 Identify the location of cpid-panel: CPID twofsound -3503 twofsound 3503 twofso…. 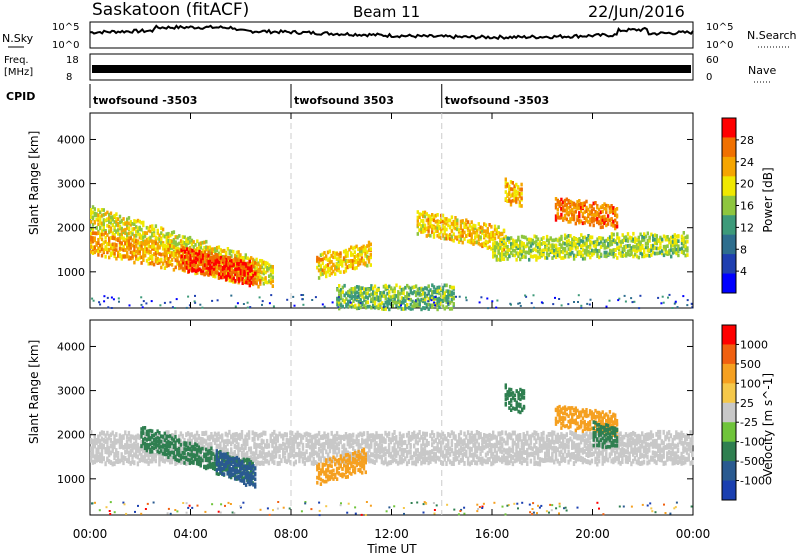
(277, 96).